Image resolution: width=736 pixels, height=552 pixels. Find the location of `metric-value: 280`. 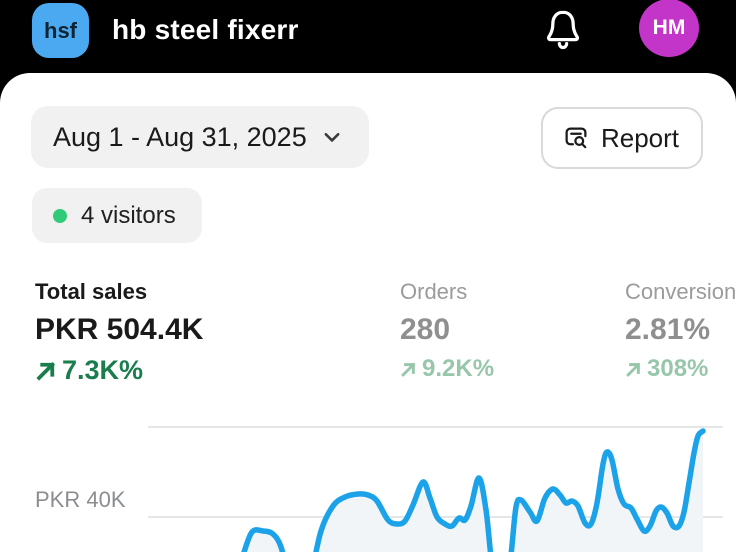

metric-value: 280 is located at coordinates (425, 329).